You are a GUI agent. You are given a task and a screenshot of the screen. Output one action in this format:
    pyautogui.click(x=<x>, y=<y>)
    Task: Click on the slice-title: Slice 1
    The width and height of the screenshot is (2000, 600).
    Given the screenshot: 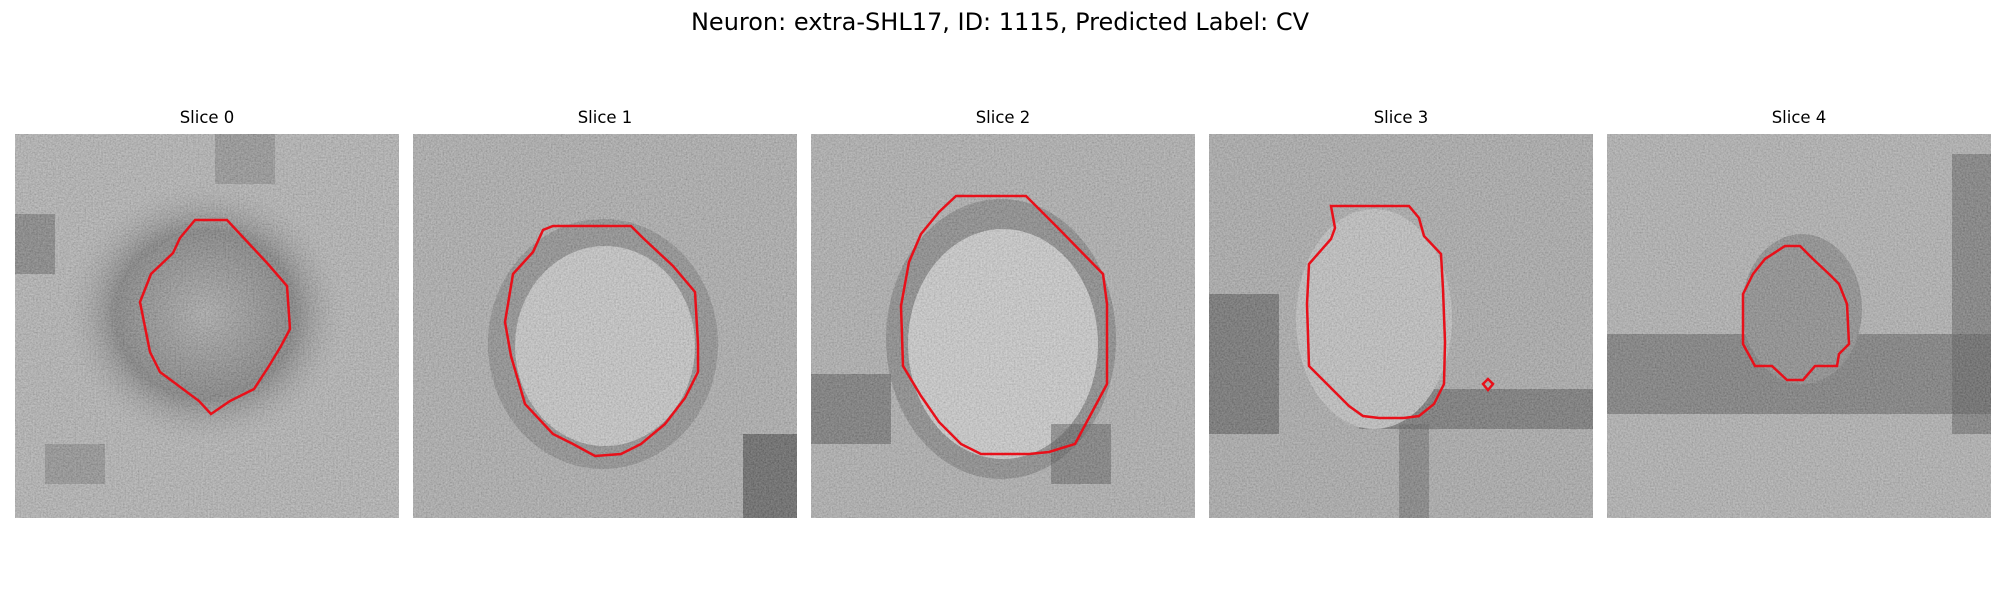 What is the action you would take?
    pyautogui.click(x=605, y=118)
    